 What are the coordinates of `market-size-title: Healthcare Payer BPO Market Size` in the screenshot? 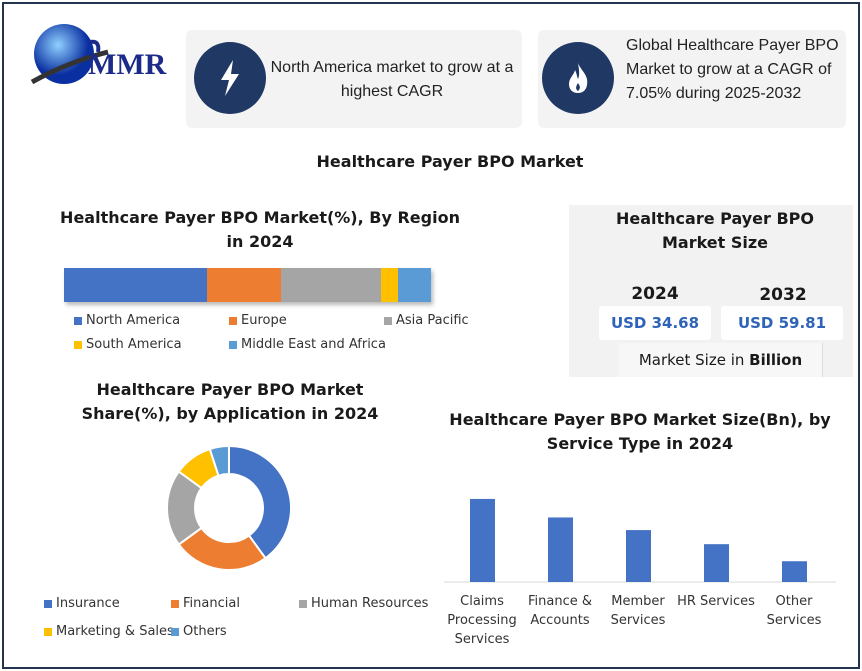 It's located at (715, 230).